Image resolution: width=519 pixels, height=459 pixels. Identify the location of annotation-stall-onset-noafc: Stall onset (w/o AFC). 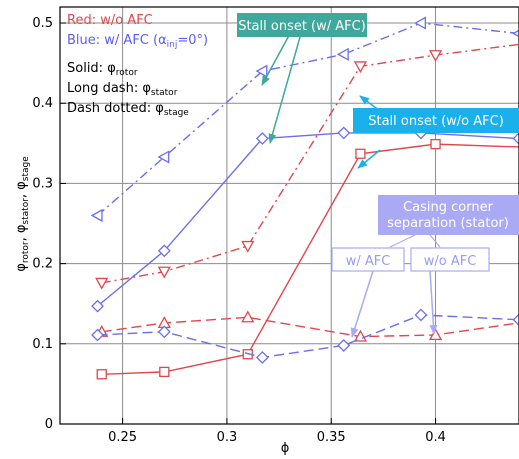
(436, 132).